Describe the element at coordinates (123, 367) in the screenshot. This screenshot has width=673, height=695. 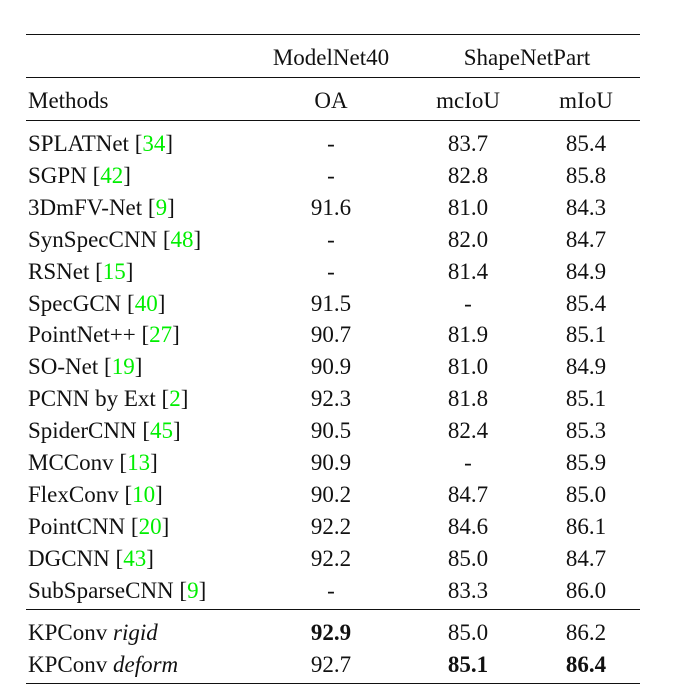
I see `citation-link: 19` at that location.